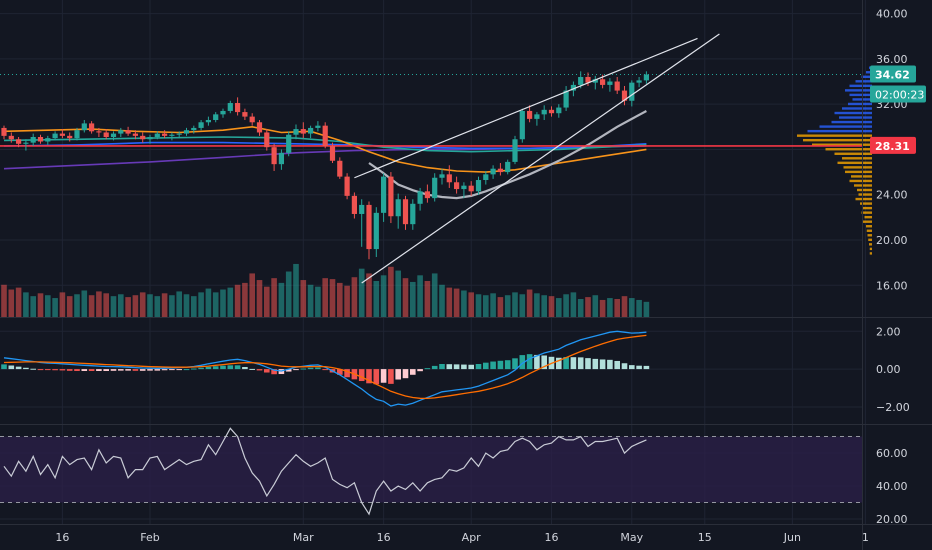 The image size is (932, 550). Describe the element at coordinates (303, 537) in the screenshot. I see `time-tick-label: Mar` at that location.